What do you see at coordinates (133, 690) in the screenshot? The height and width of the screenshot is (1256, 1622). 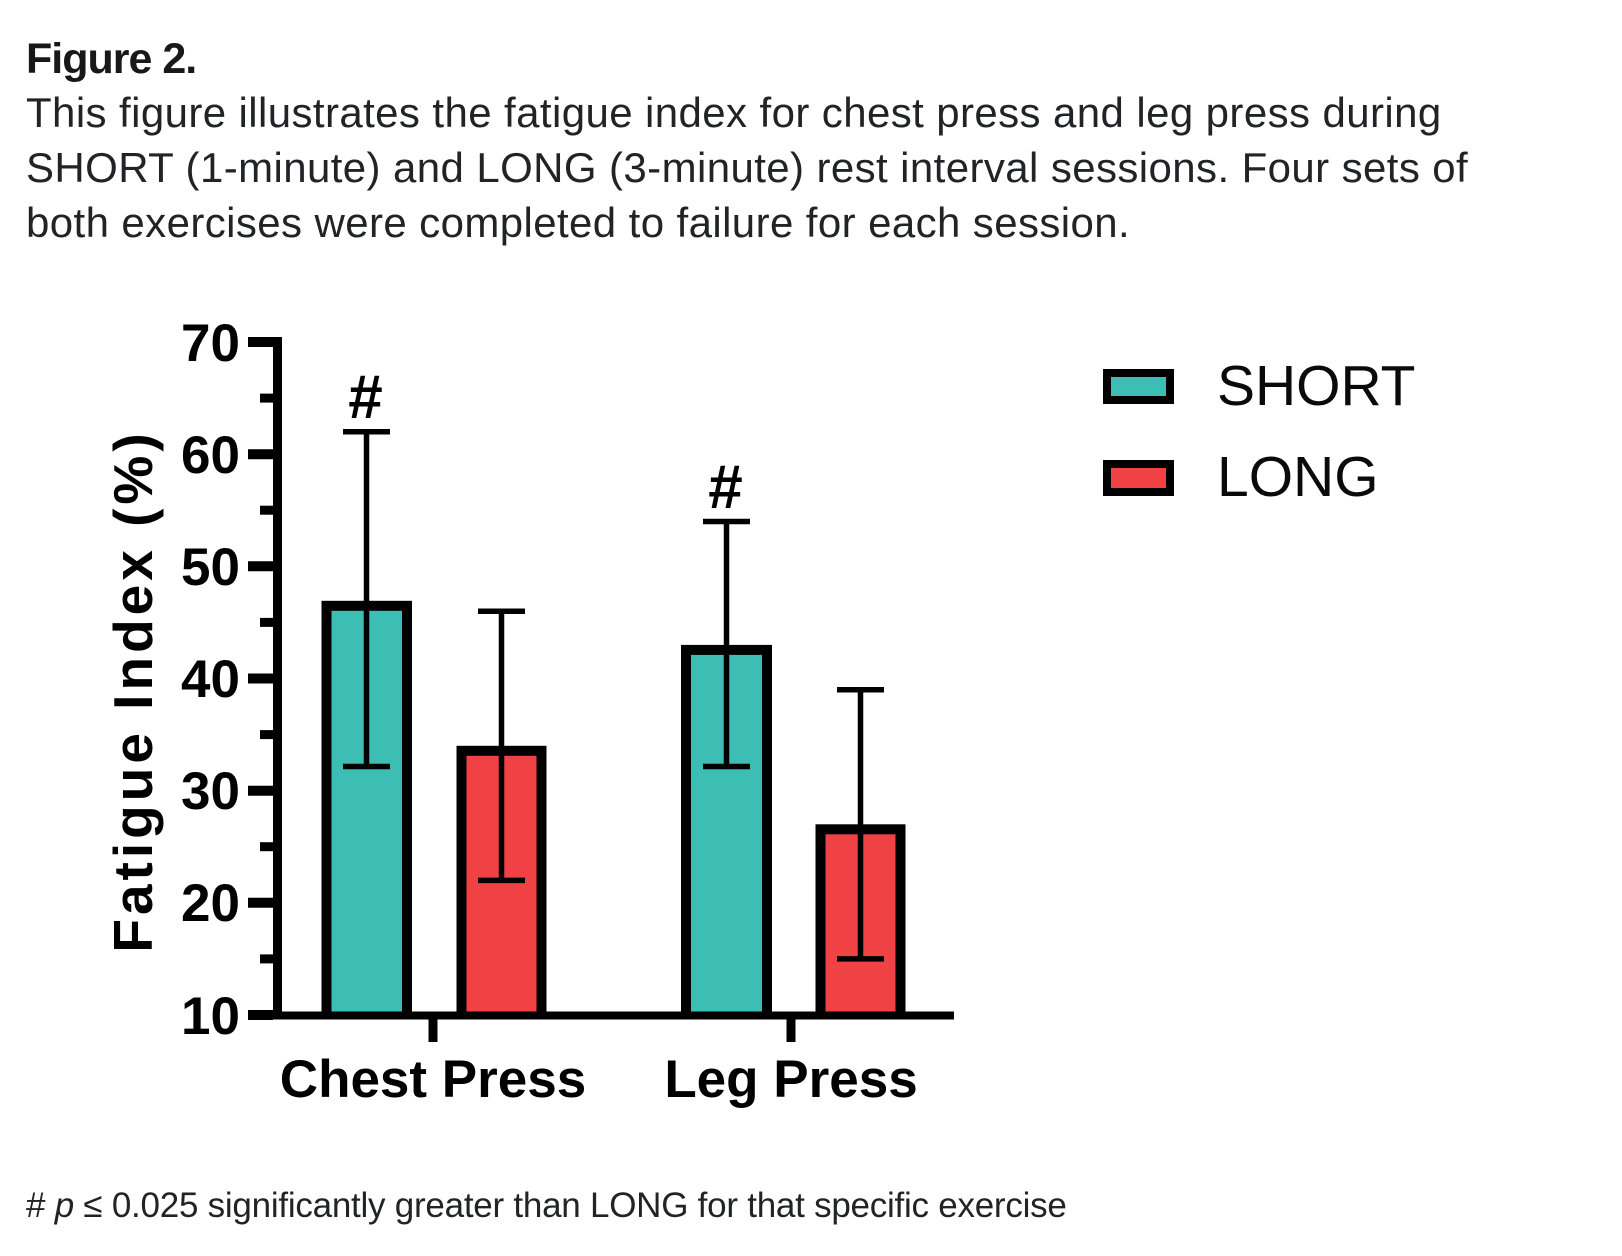 I see `svg-text: Fatigue Index (%)` at bounding box center [133, 690].